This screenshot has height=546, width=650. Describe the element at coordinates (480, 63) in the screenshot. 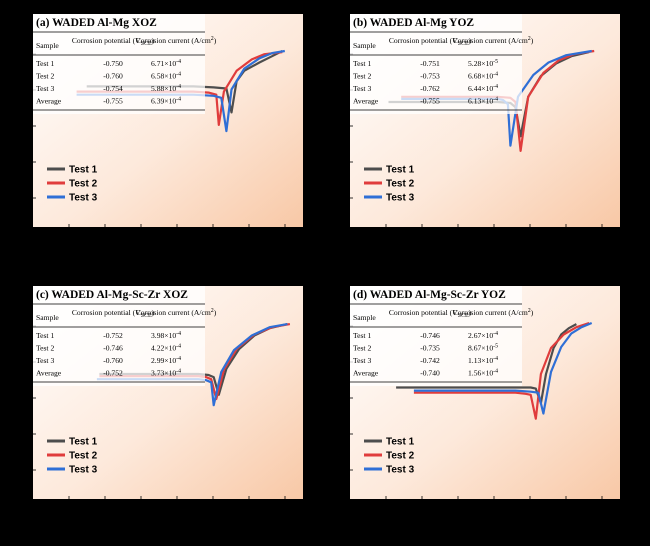

I see `current-mantissa: 5.28×10` at that location.